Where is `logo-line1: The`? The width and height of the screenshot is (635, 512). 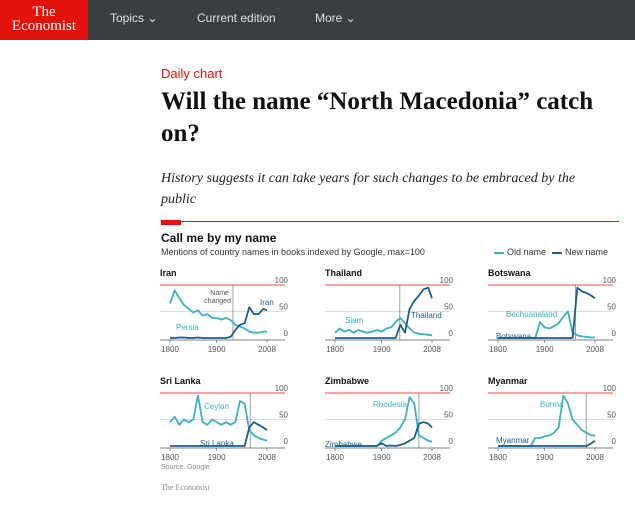
logo-line1: The is located at coordinates (44, 12).